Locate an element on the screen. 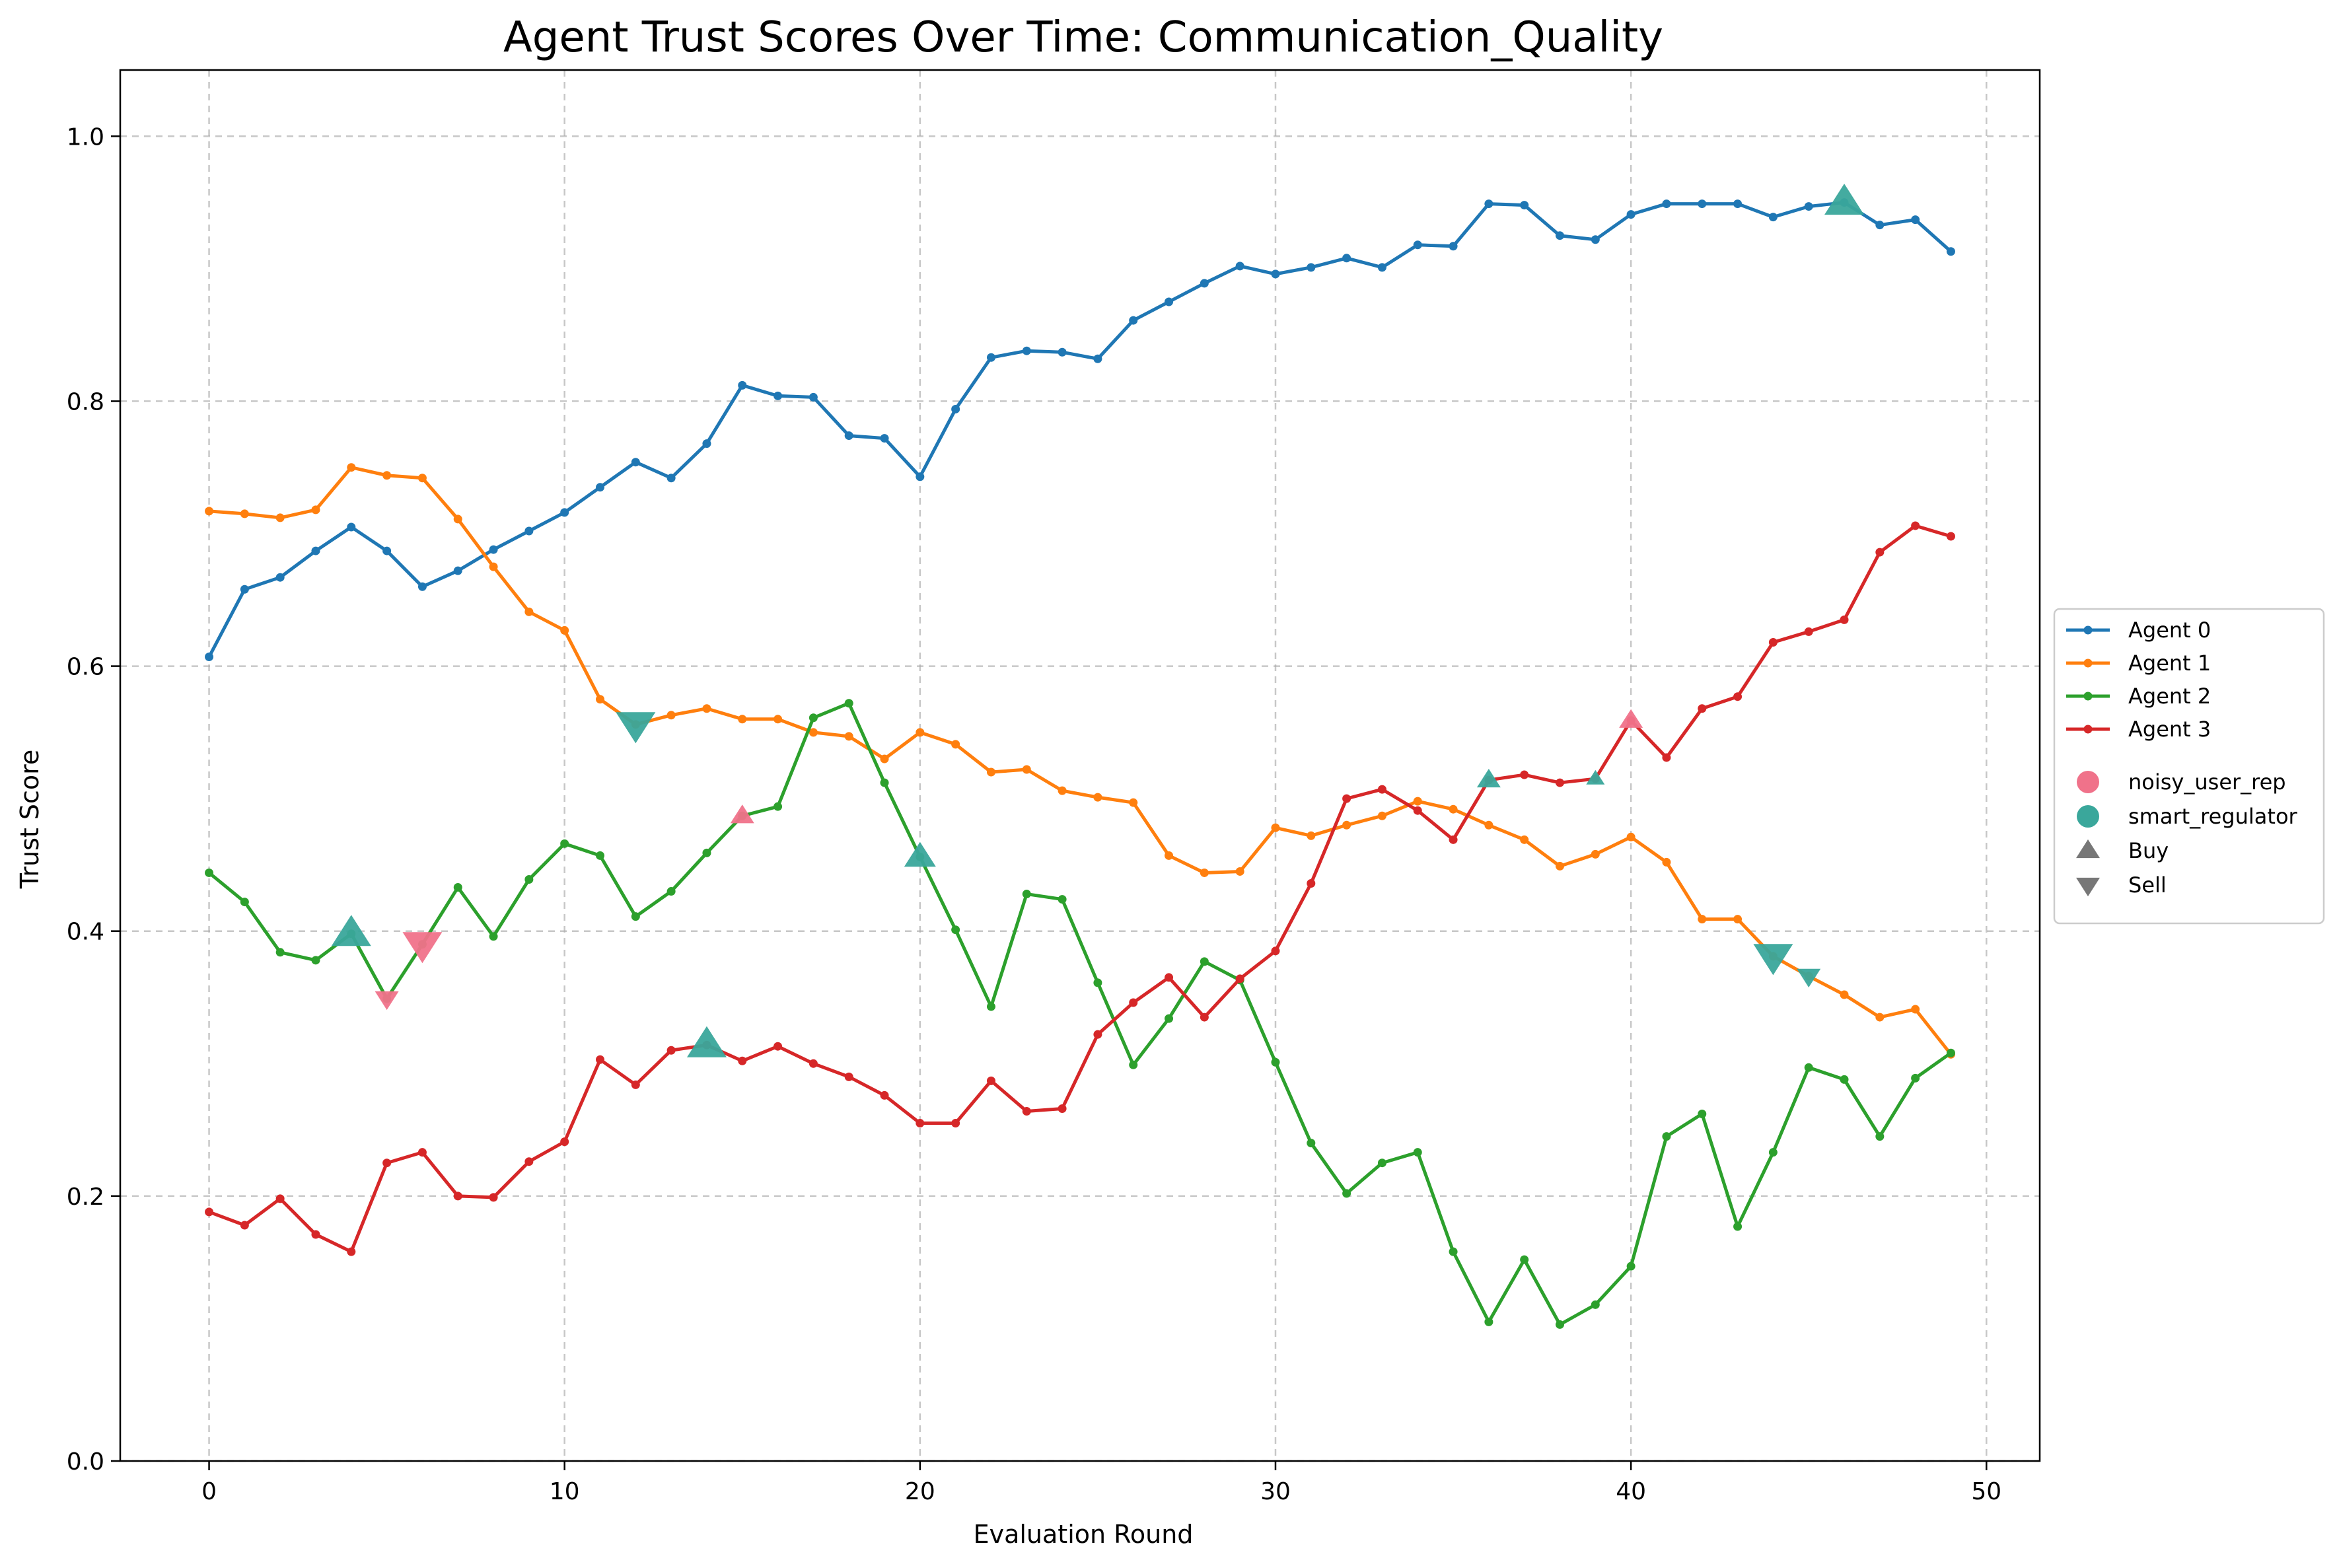 The image size is (2337, 1568). x-tick-label: 30 is located at coordinates (1275, 1491).